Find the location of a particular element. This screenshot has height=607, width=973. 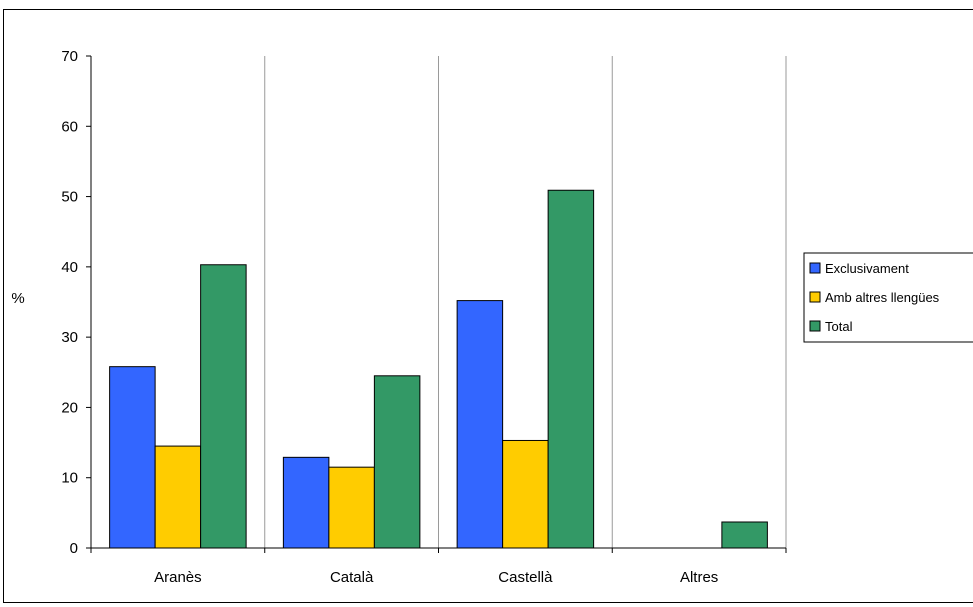

y-axis-label: % is located at coordinates (17, 298).